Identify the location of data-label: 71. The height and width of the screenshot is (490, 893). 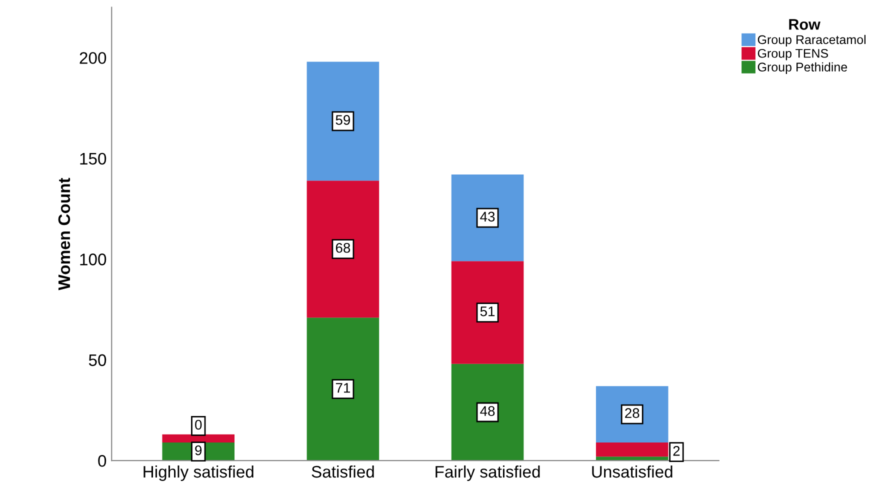
(343, 388).